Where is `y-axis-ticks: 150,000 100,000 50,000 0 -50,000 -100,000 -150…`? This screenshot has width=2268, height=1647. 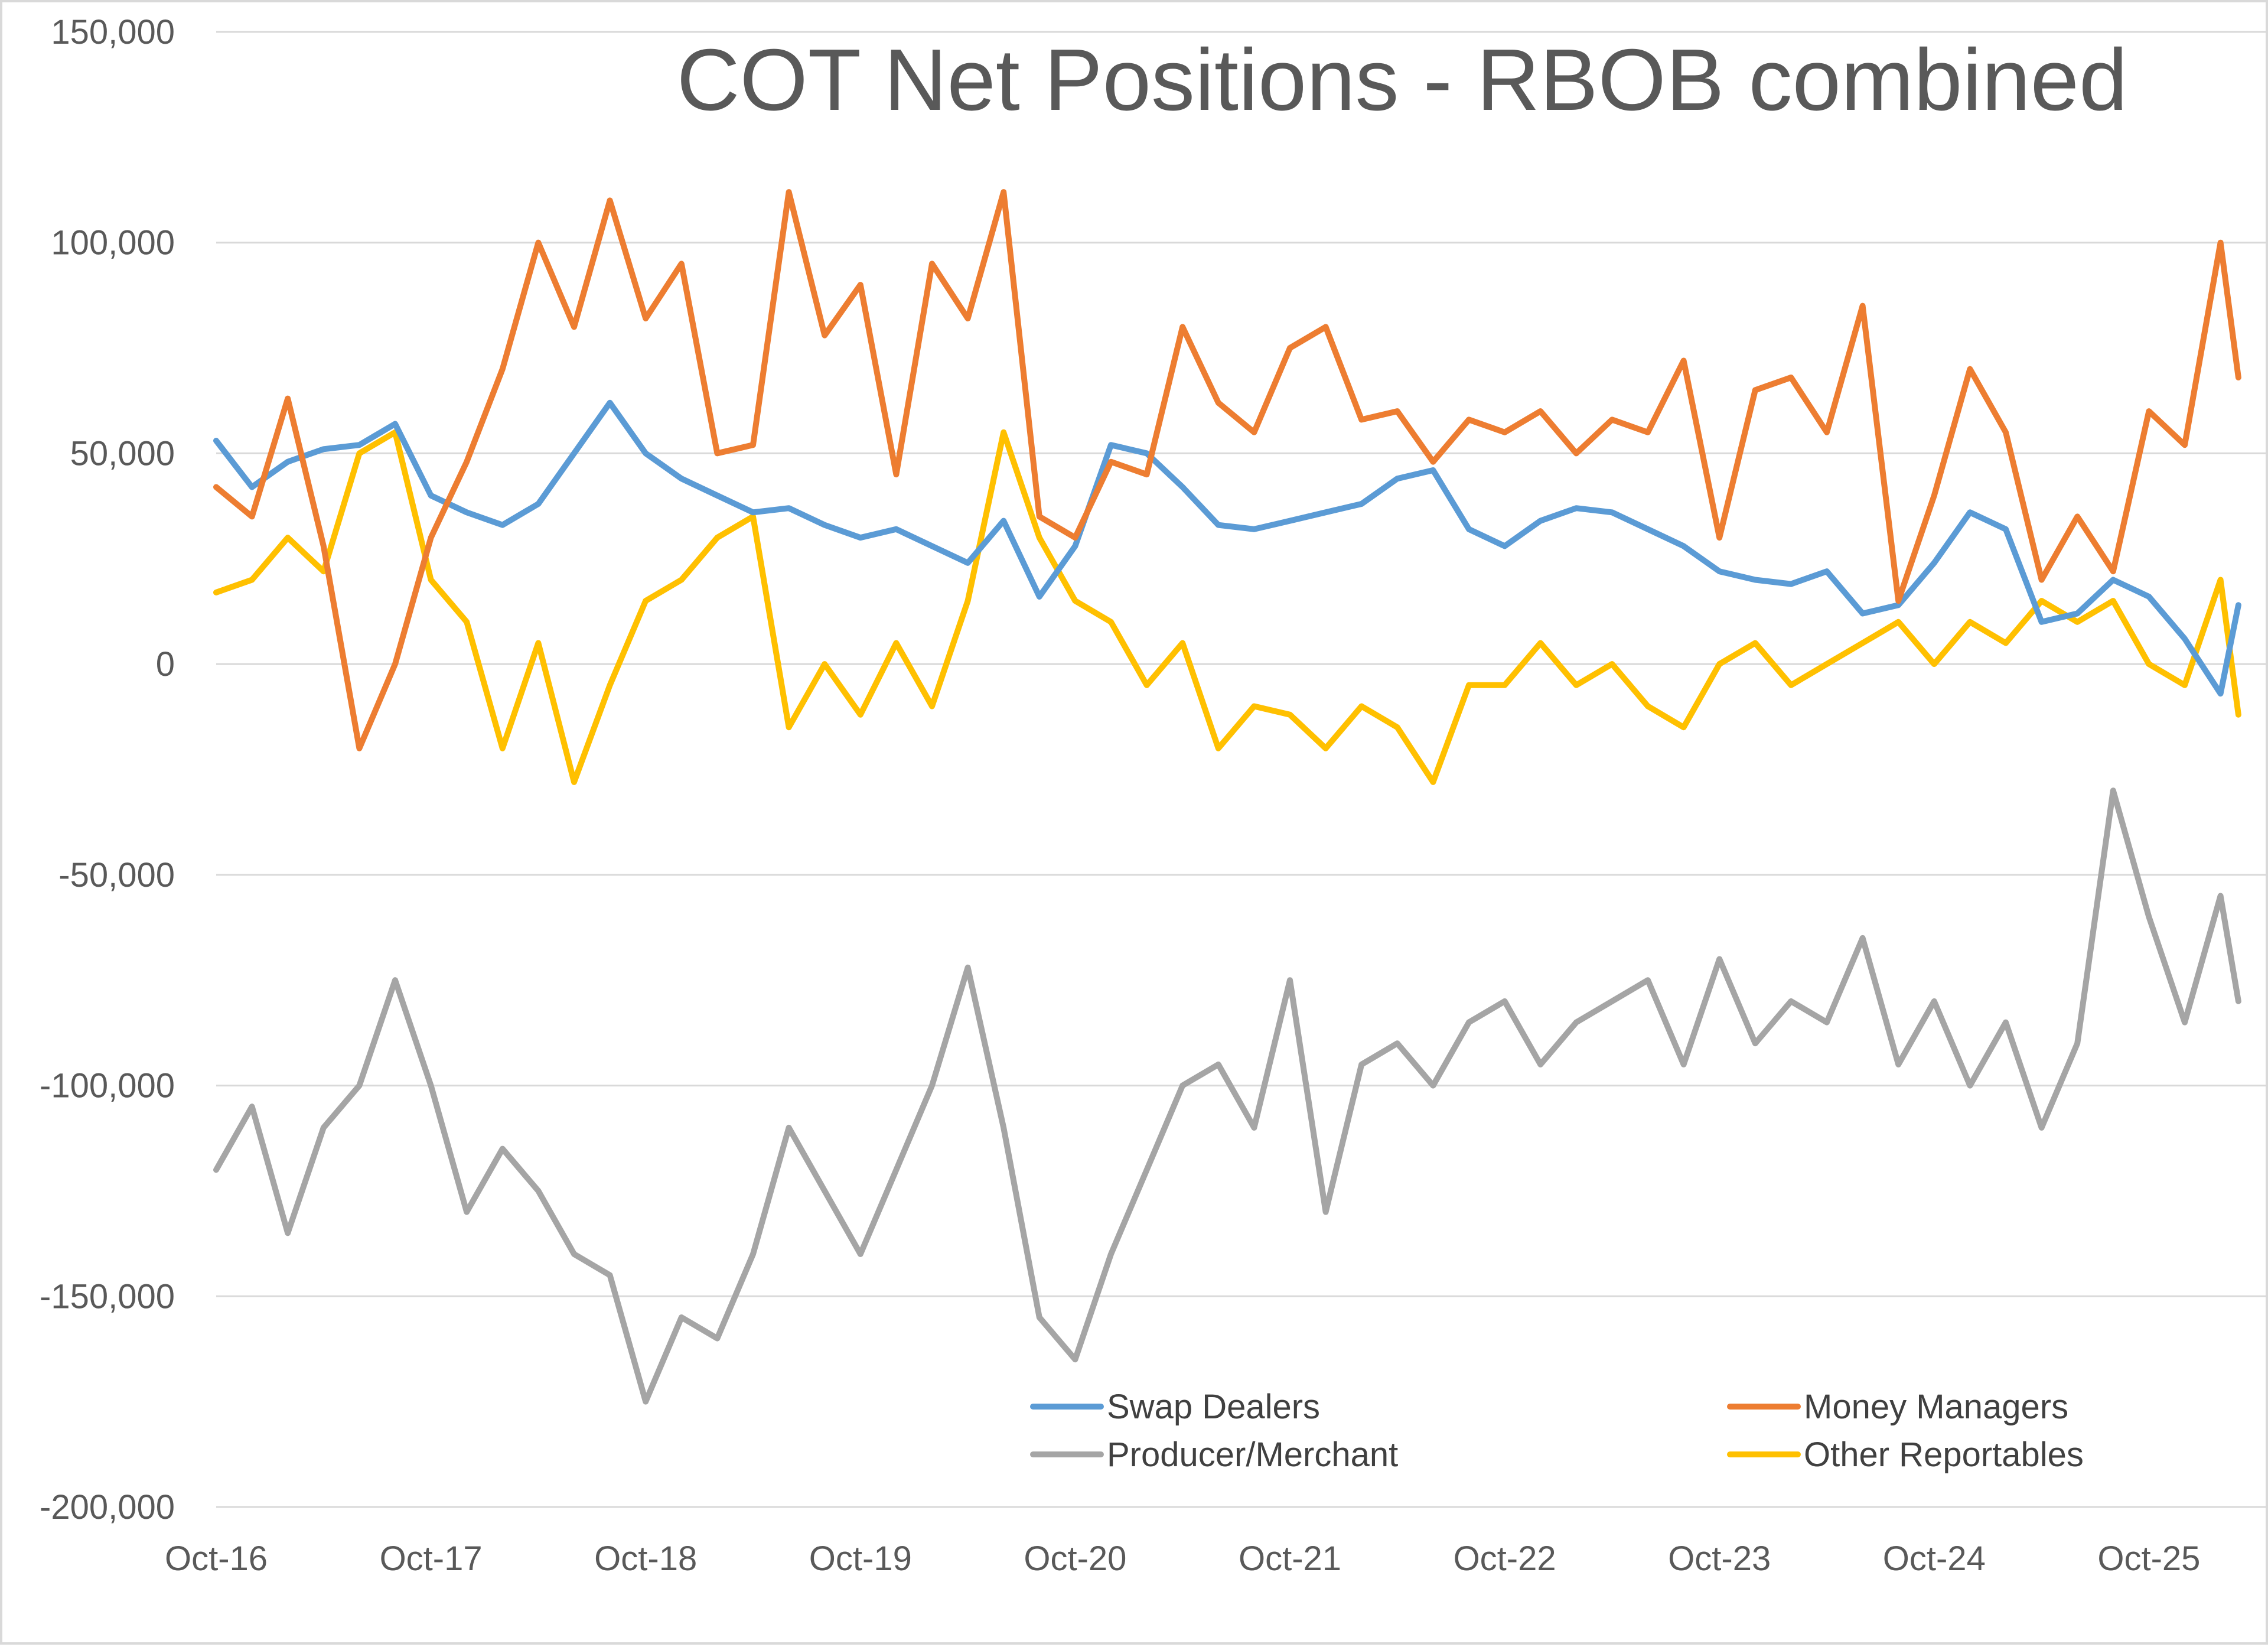
y-axis-ticks: 150,000 100,000 50,000 0 -50,000 -100,000 -150… is located at coordinates (107, 769).